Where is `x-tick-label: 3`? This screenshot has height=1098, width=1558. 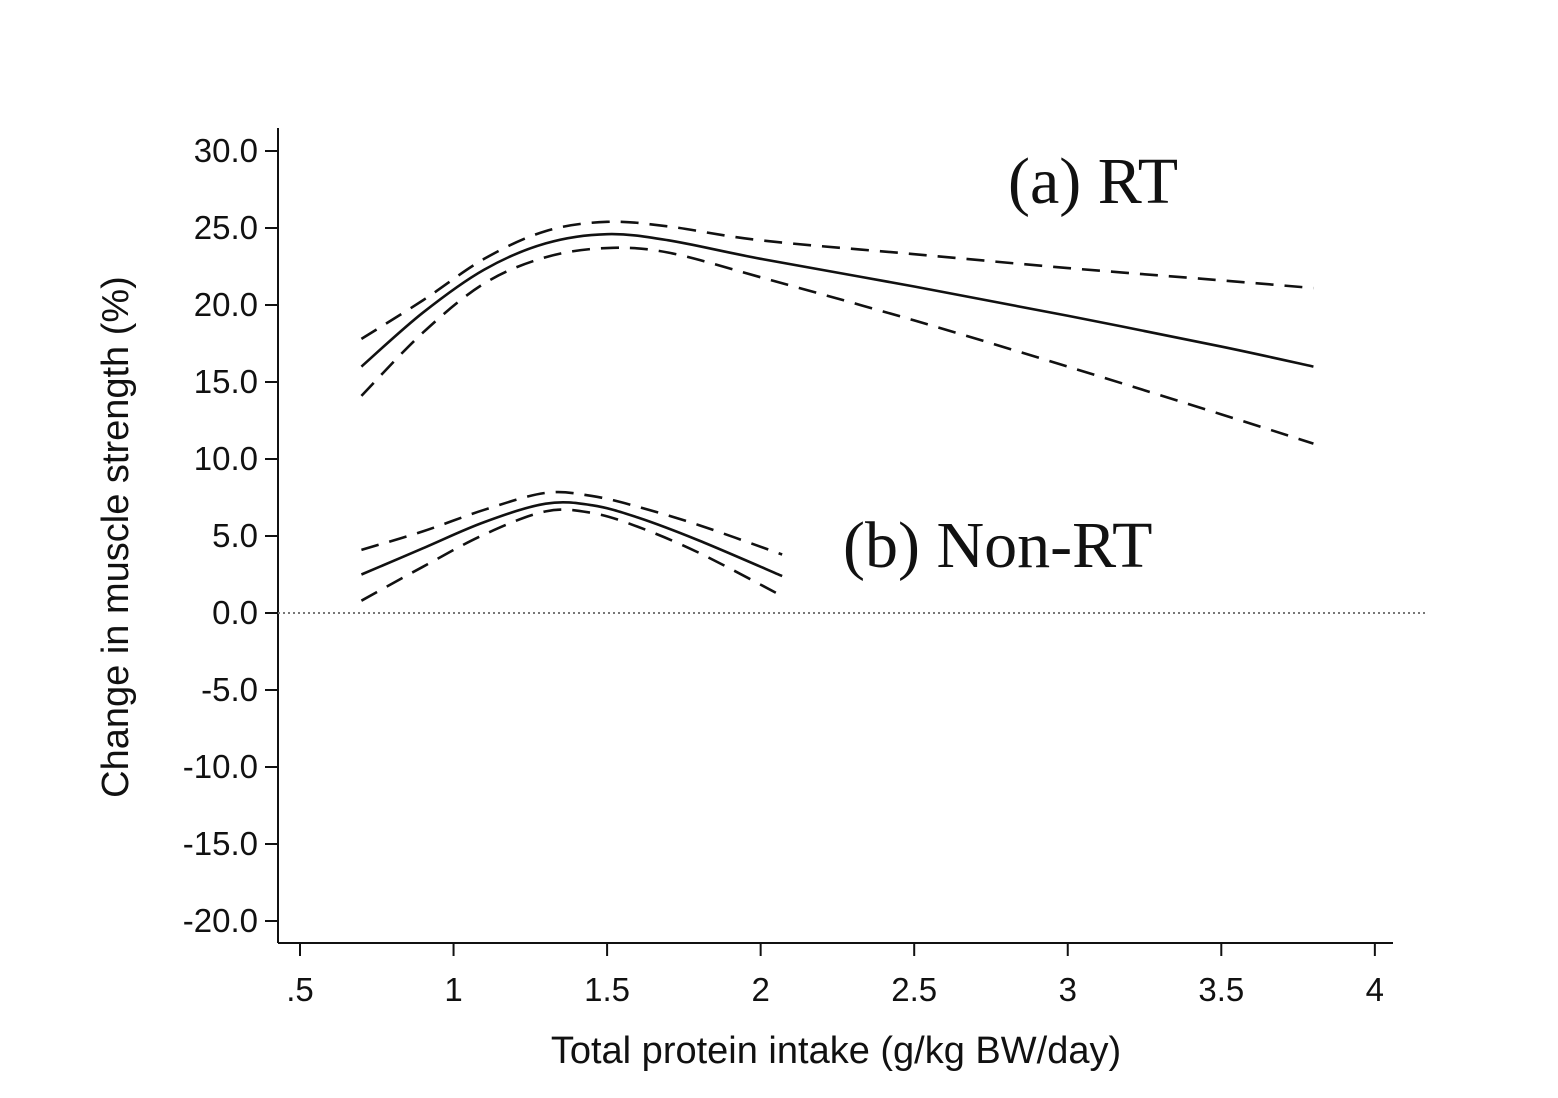 x-tick-label: 3 is located at coordinates (1068, 989).